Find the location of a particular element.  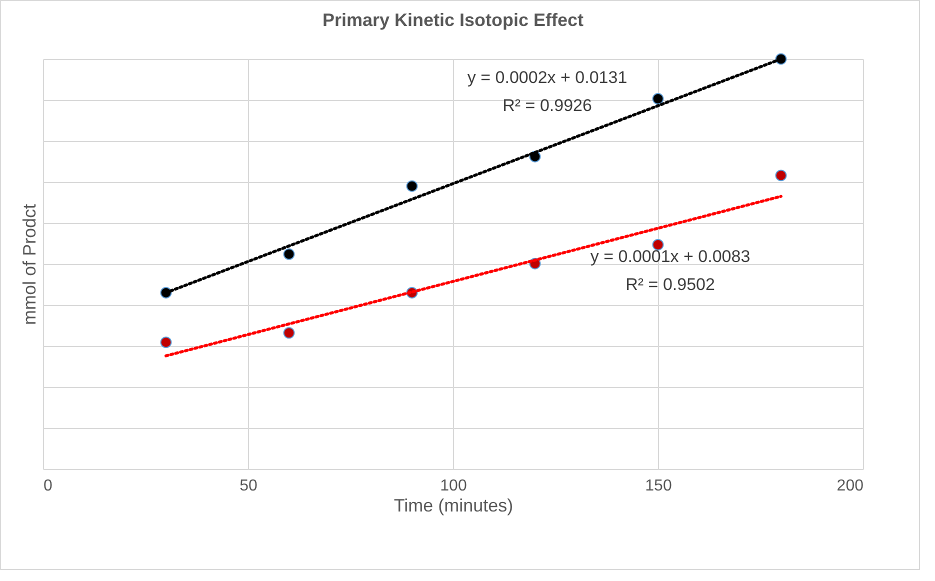

x-tick-label: 100 is located at coordinates (453, 486).